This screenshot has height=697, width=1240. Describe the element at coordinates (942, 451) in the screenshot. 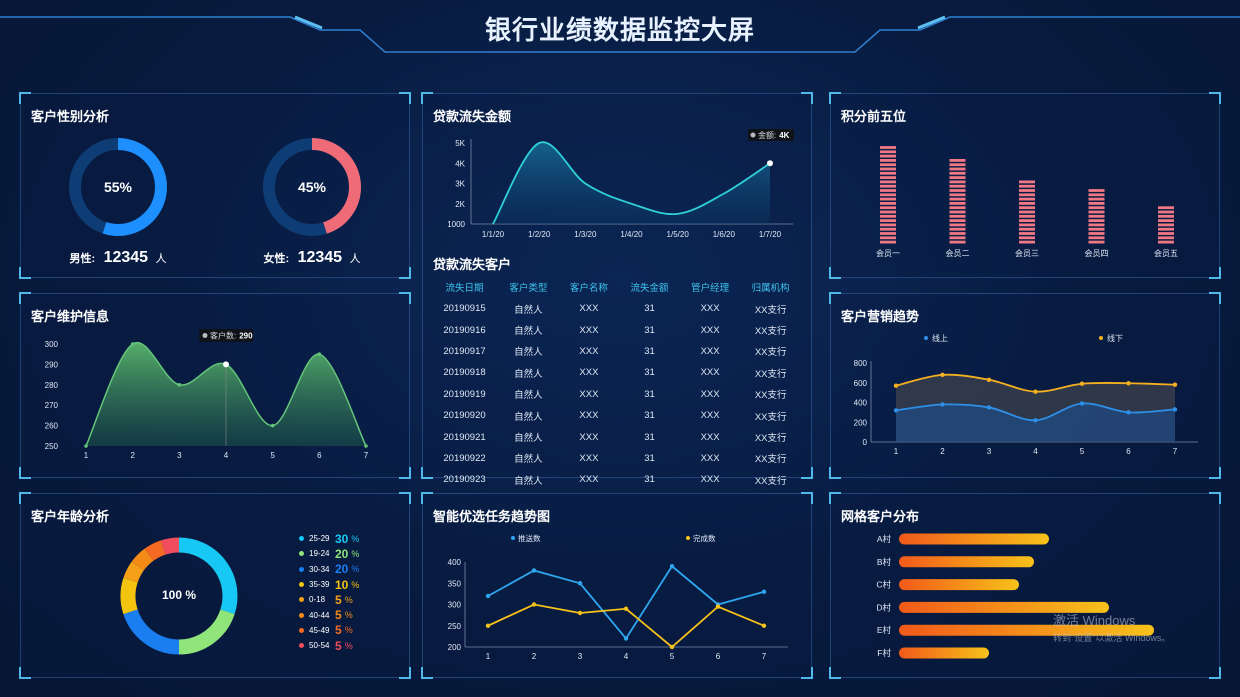

I see `marketing-xtick: 2` at that location.